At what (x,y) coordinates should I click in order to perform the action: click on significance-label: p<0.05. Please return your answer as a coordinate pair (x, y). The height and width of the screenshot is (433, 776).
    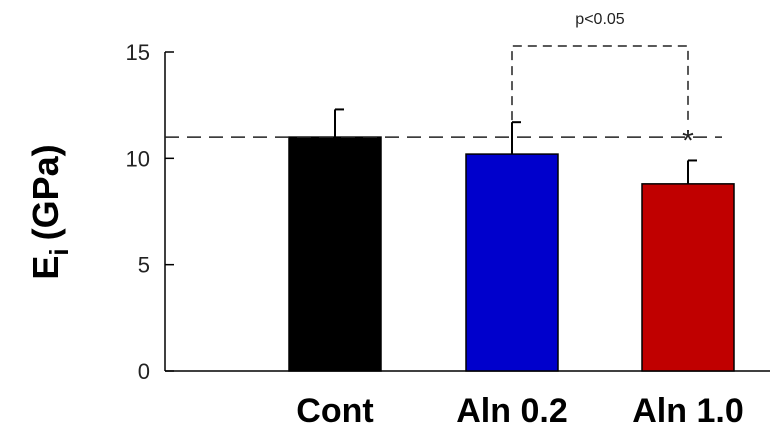
    Looking at the image, I should click on (599, 19).